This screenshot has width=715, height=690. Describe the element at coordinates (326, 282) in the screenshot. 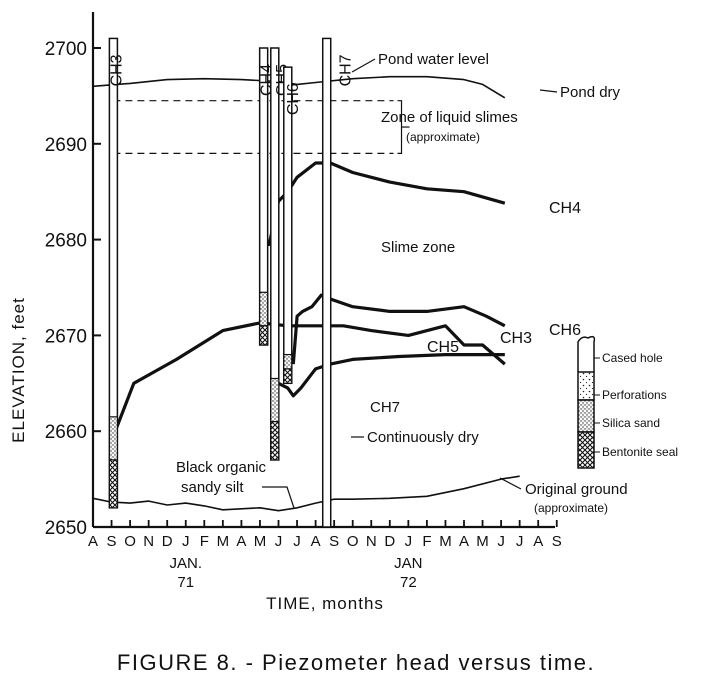

I see `well-casing` at that location.